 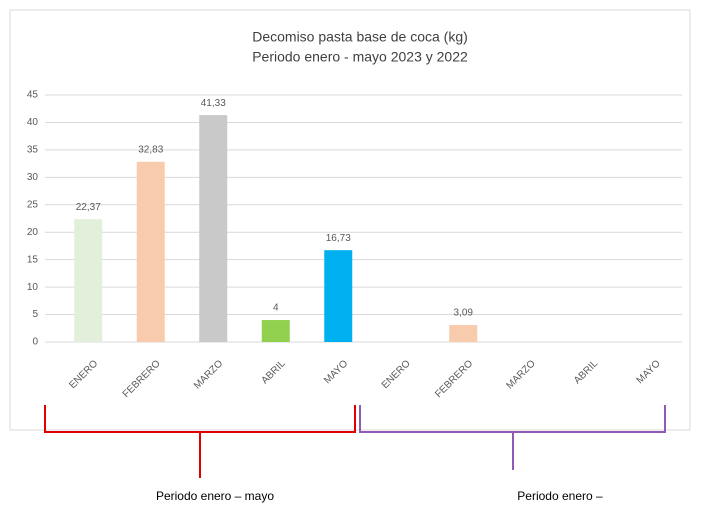 I want to click on chart-subtitle: Periodo enero - mayo 2023 y 2022, so click(x=360, y=57).